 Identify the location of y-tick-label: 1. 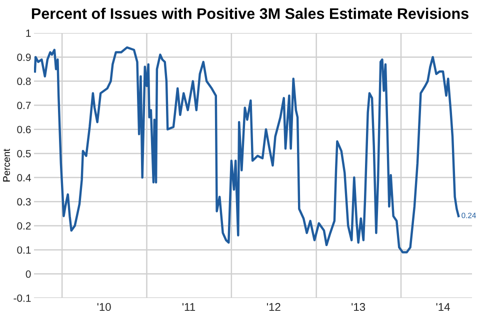
(28, 33).